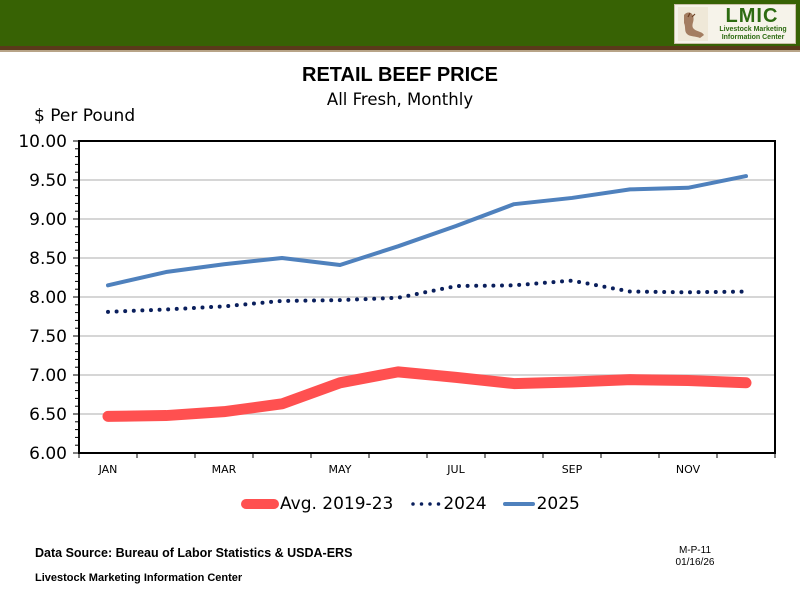 Image resolution: width=800 pixels, height=600 pixels. What do you see at coordinates (48, 298) in the screenshot?
I see `y-tick-label: 8.00` at bounding box center [48, 298].